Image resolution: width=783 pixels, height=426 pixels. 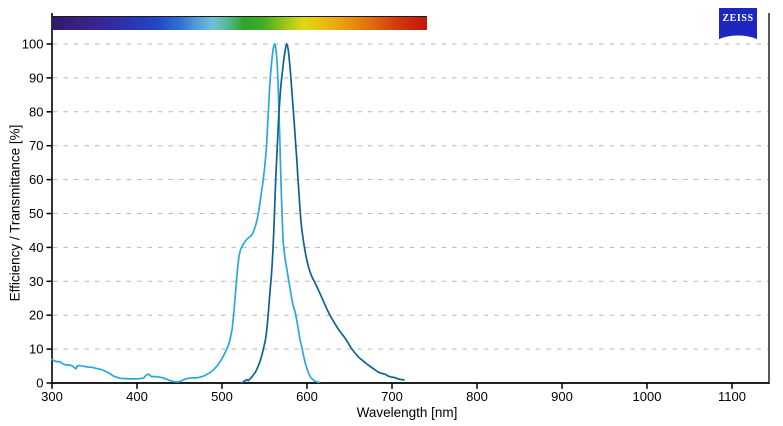 I want to click on x-tick-label-800: 800, so click(x=477, y=396).